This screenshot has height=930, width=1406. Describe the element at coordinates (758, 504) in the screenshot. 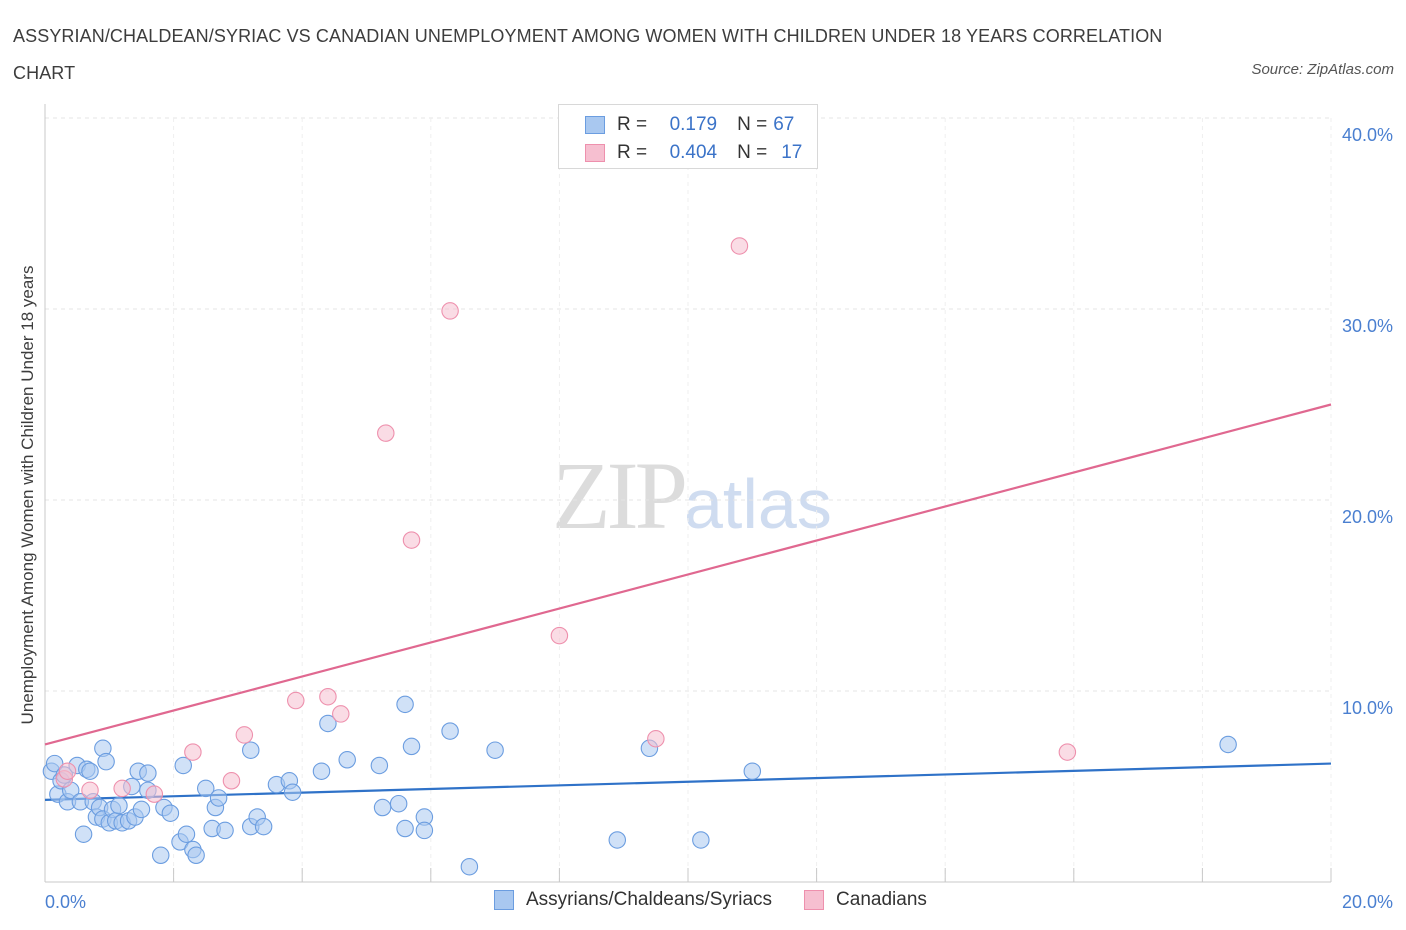

I see `watermark-atlas: atlas` at that location.